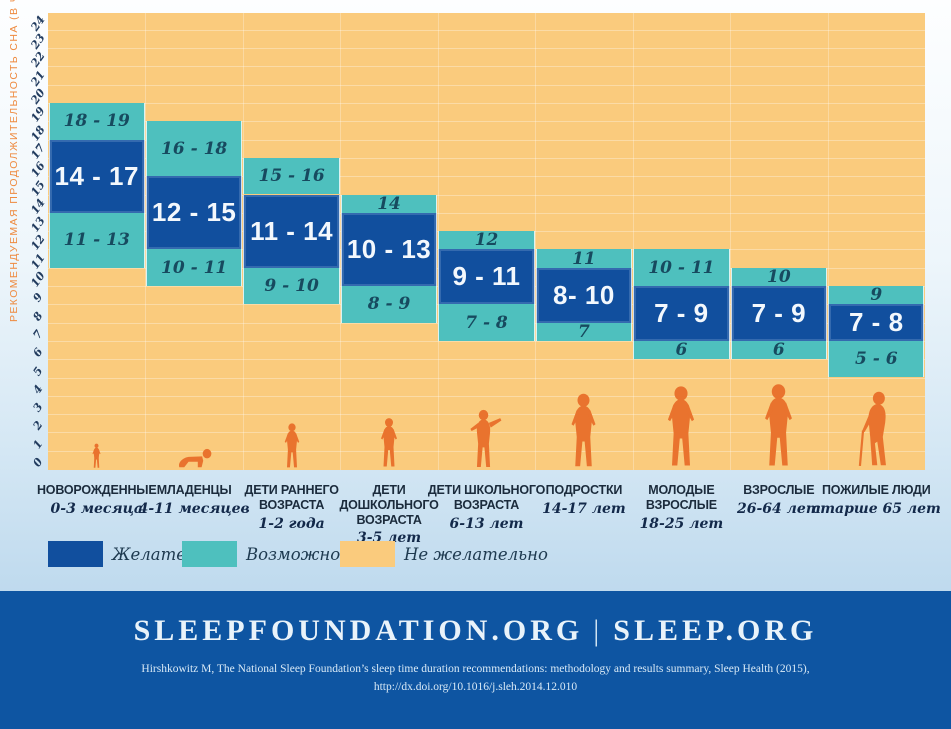 Image resolution: width=951 pixels, height=729 pixels. Describe the element at coordinates (293, 554) in the screenshot. I see `legend-label: Возможно` at that location.